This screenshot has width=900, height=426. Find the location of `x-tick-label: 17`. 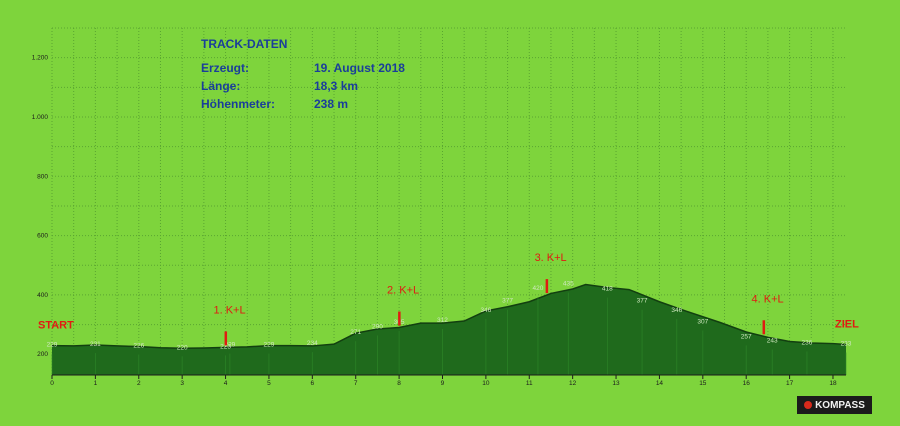

x-tick-label: 17 is located at coordinates (790, 383).